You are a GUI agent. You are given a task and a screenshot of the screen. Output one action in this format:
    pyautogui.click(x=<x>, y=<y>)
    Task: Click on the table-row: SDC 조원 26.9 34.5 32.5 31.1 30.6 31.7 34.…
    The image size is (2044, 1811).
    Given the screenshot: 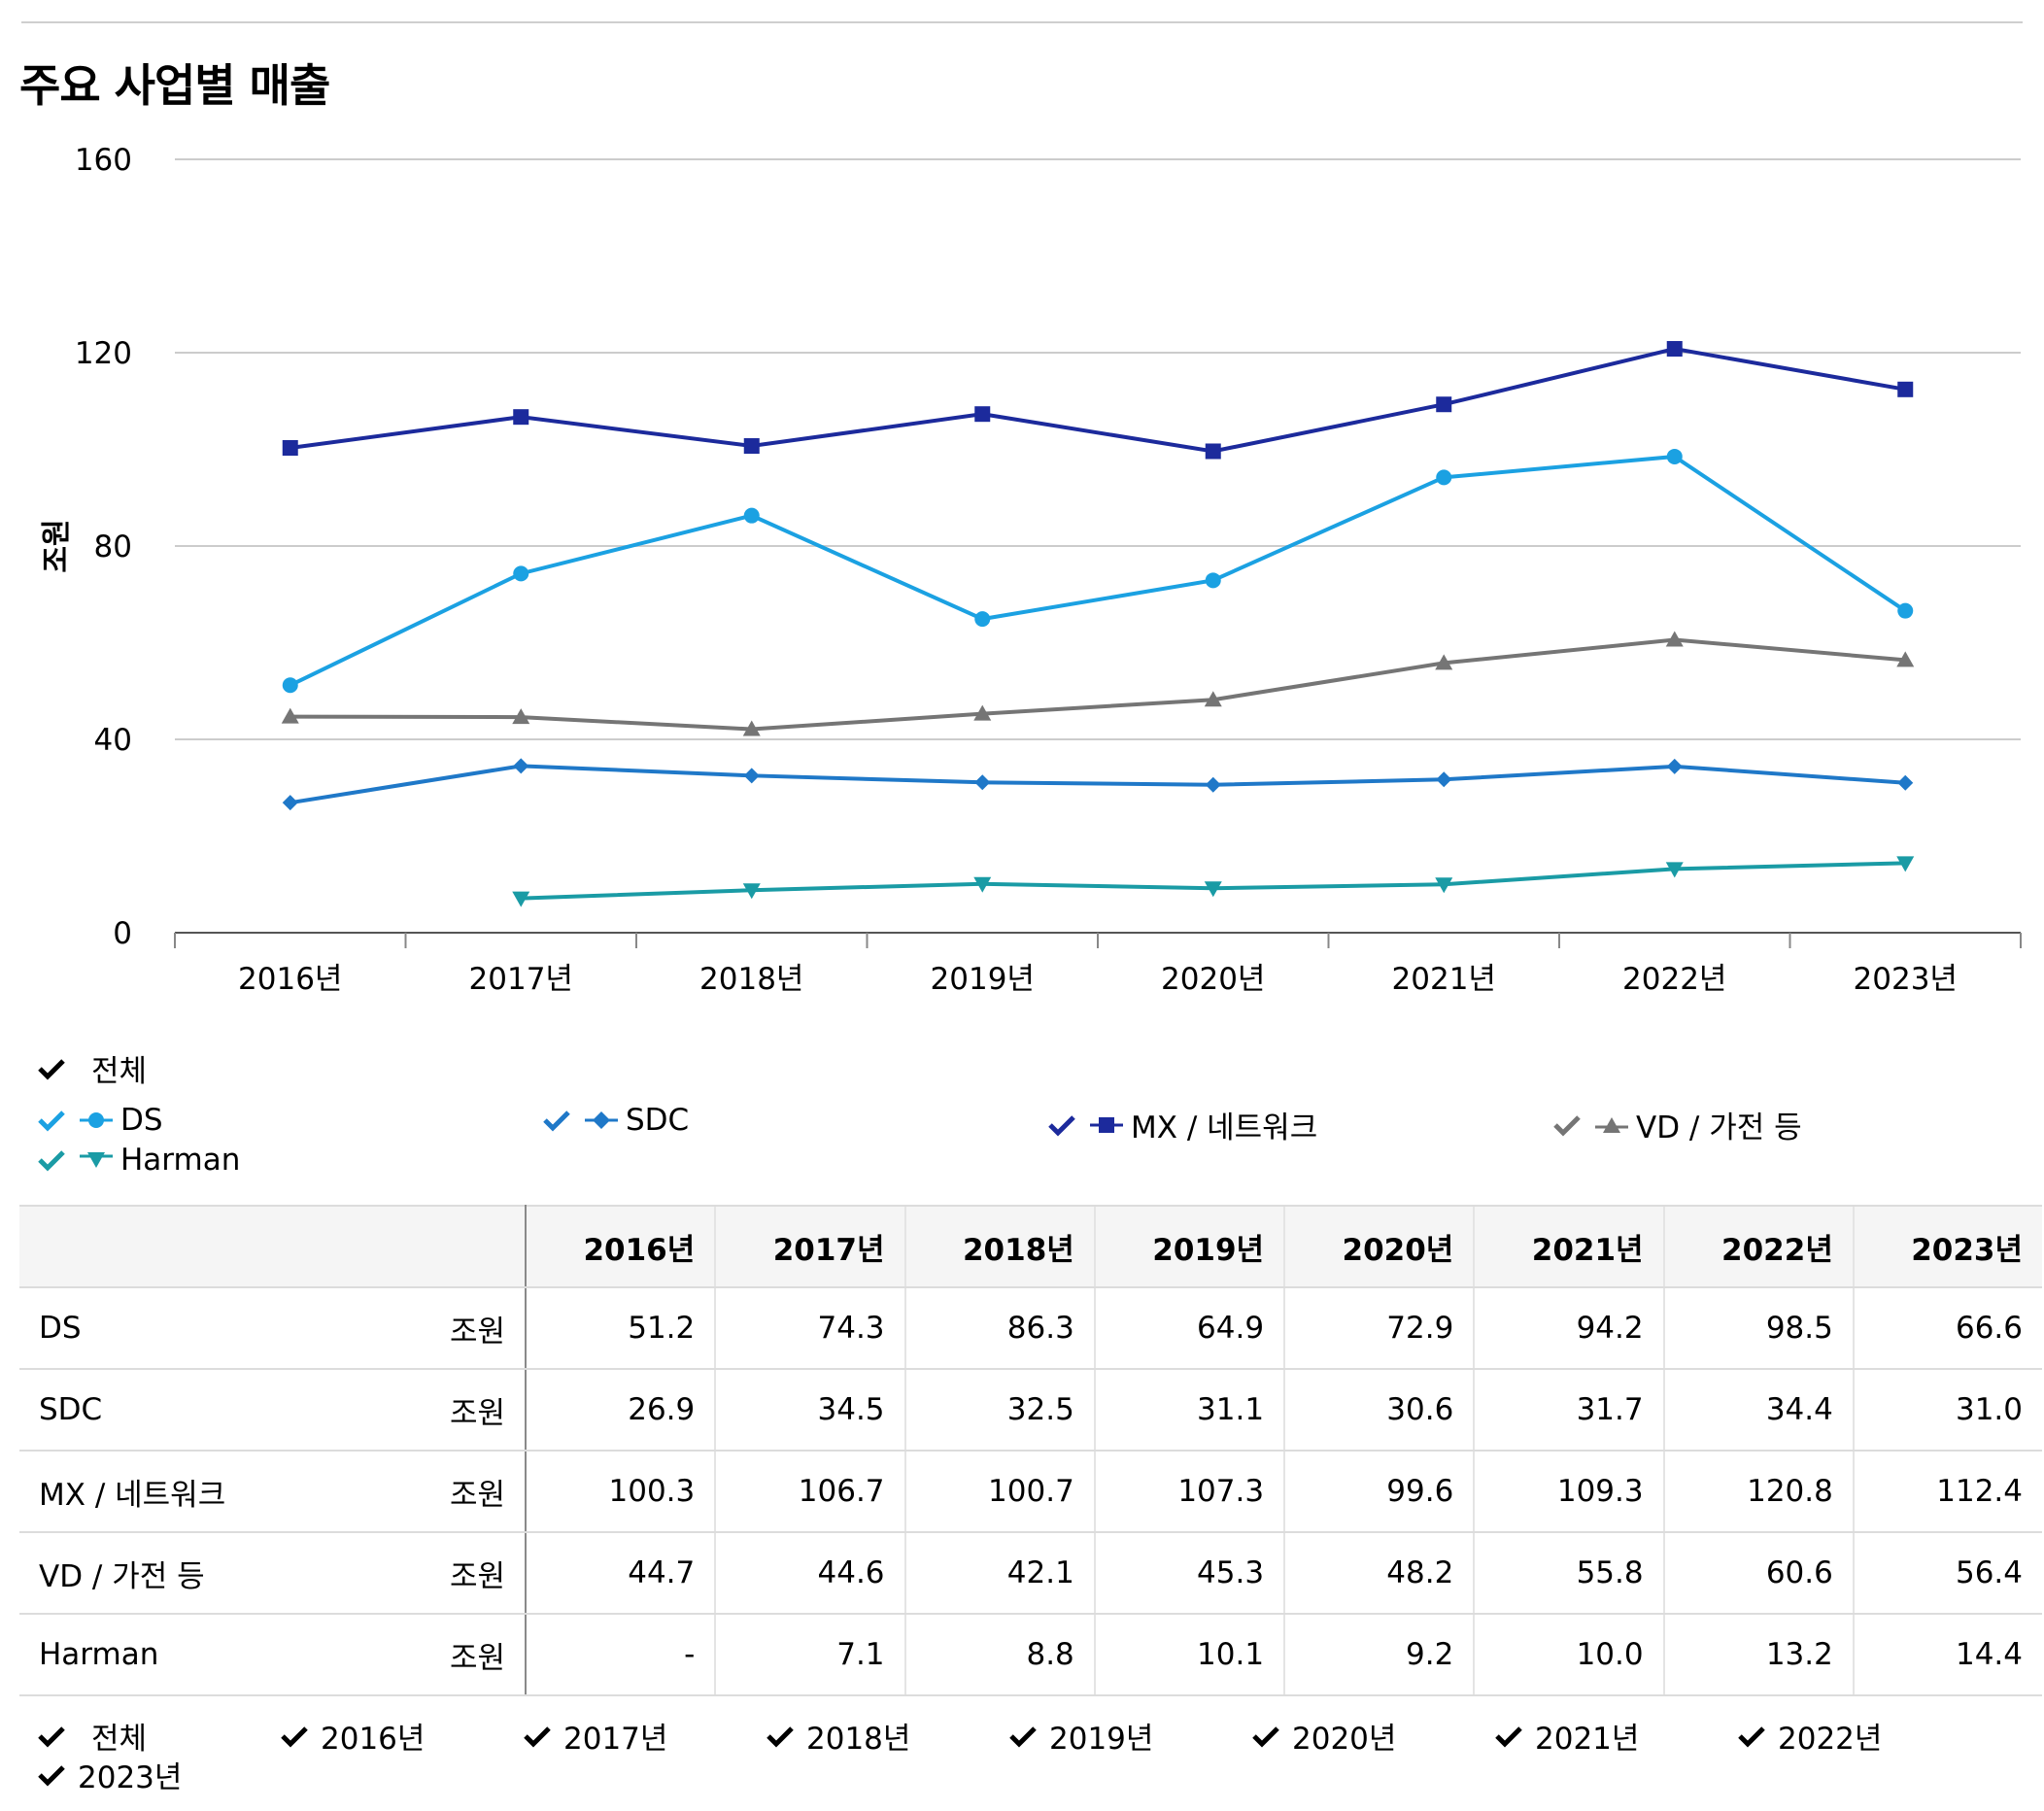 What is the action you would take?
    pyautogui.click(x=1030, y=1410)
    